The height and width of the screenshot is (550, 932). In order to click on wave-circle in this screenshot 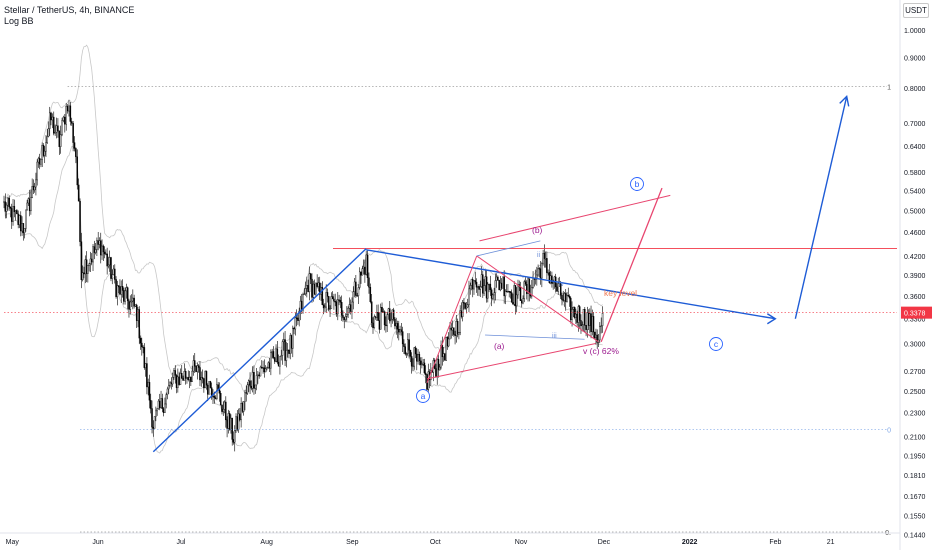, I will do `click(423, 396)`.